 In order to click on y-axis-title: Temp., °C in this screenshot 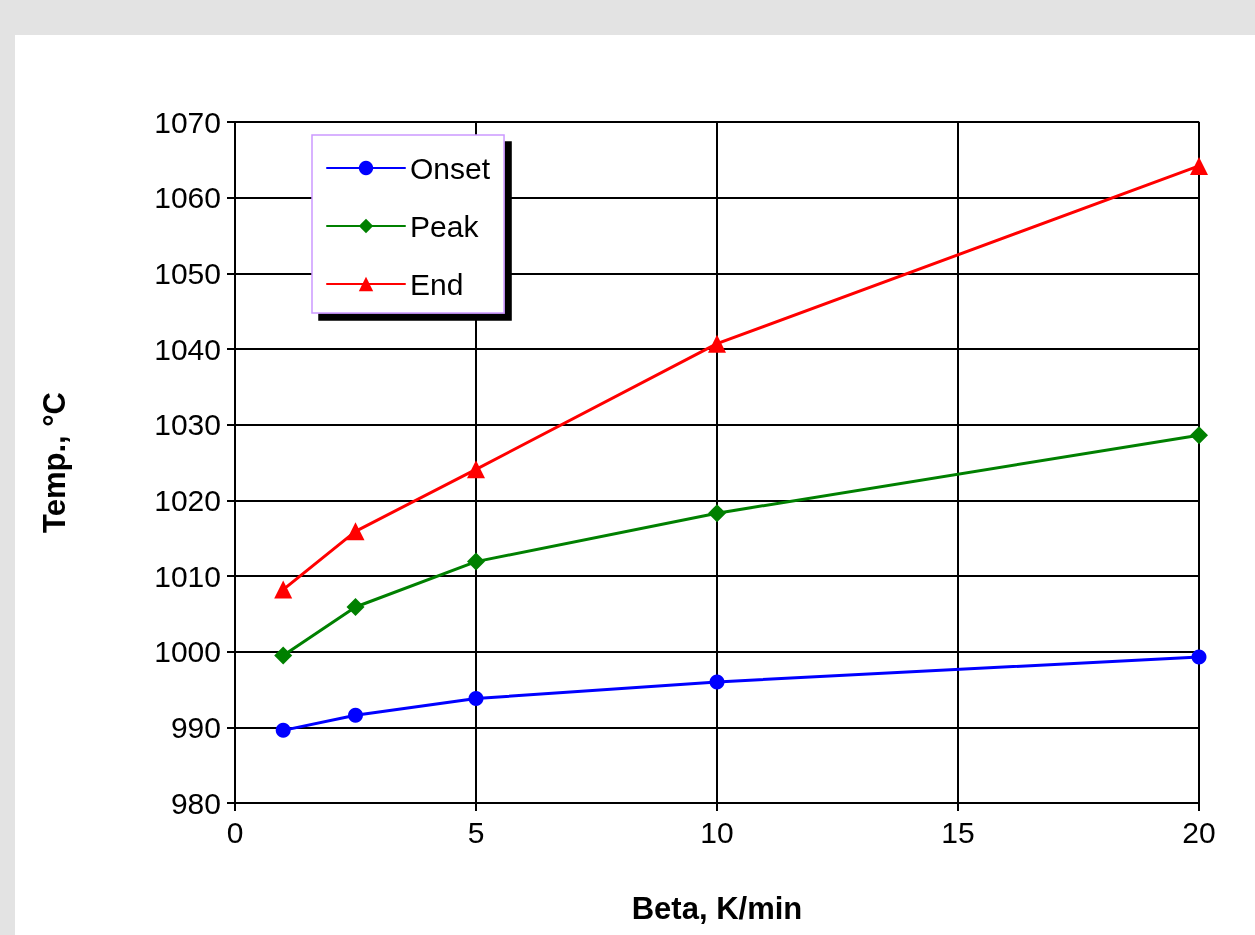, I will do `click(54, 462)`.